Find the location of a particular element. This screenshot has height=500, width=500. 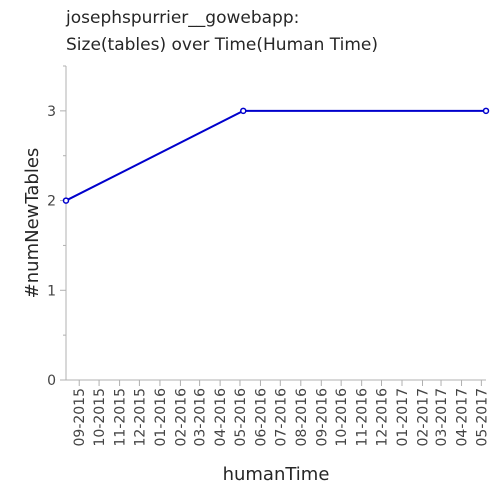

x-tick-label: 12-2016 is located at coordinates (382, 417).